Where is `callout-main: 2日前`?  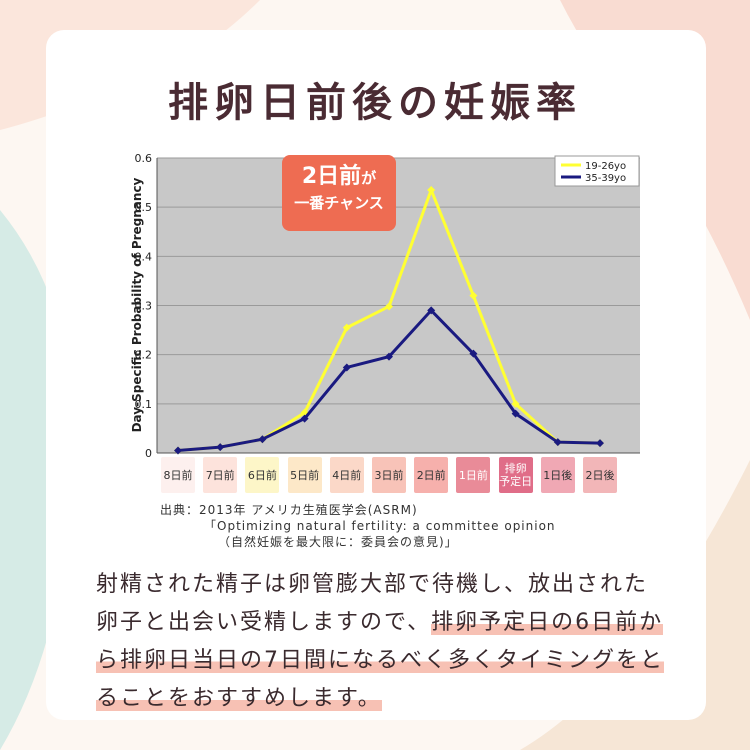
callout-main: 2日前 is located at coordinates (331, 176).